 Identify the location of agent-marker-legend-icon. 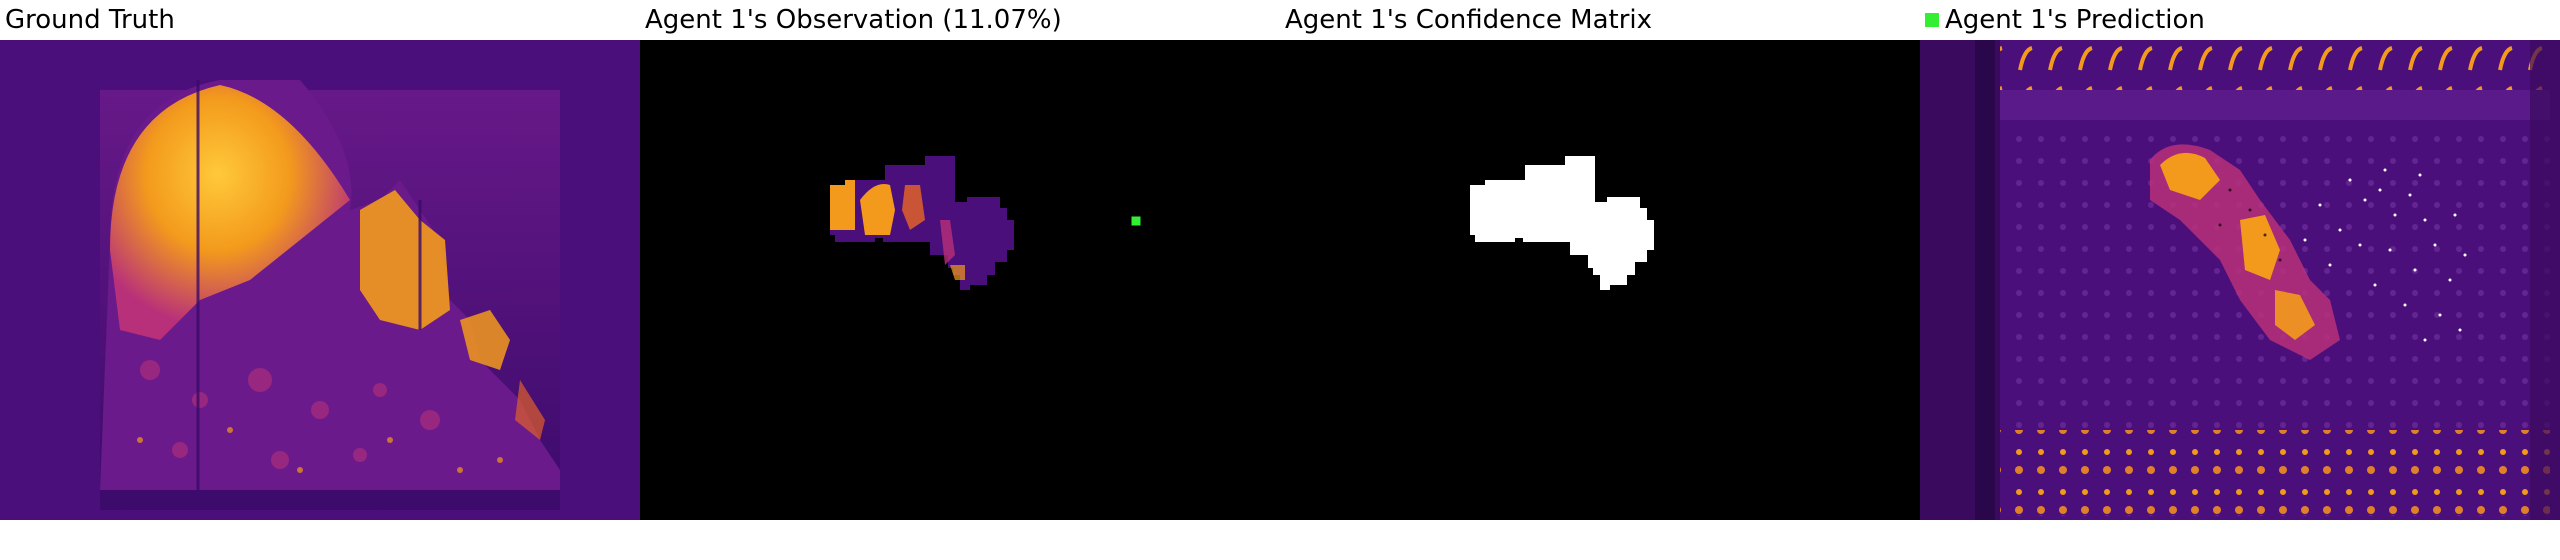
(1932, 20).